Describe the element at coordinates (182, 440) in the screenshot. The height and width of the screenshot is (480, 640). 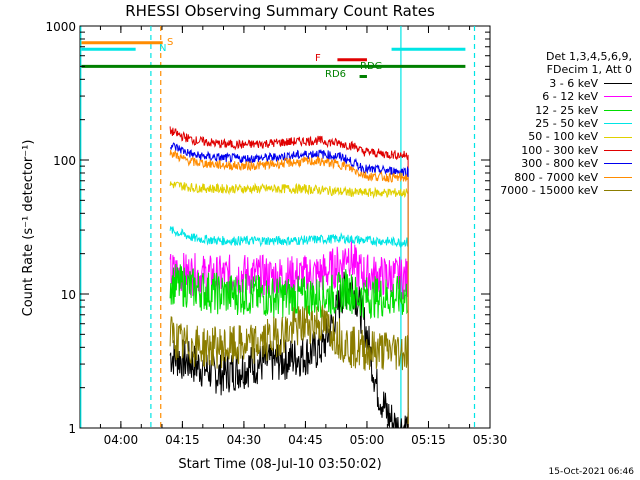
I see `x-tick-label-1: 04:15` at that location.